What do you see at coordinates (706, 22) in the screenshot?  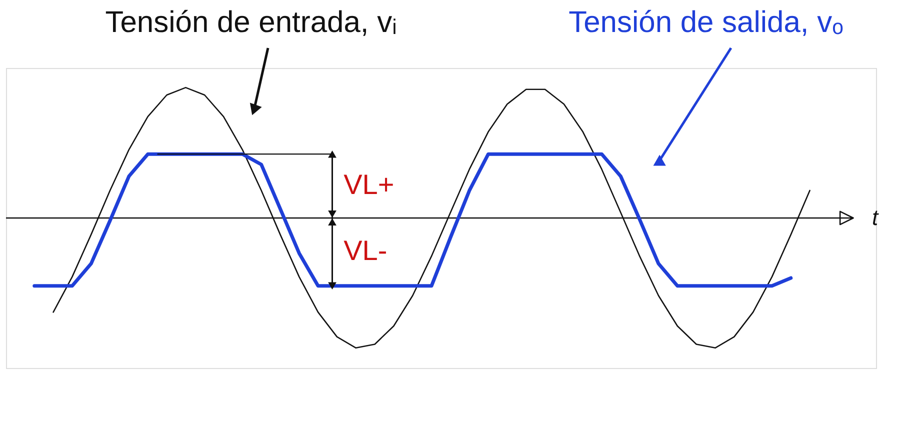 I see `text: Tensión de salida, vₒ` at bounding box center [706, 22].